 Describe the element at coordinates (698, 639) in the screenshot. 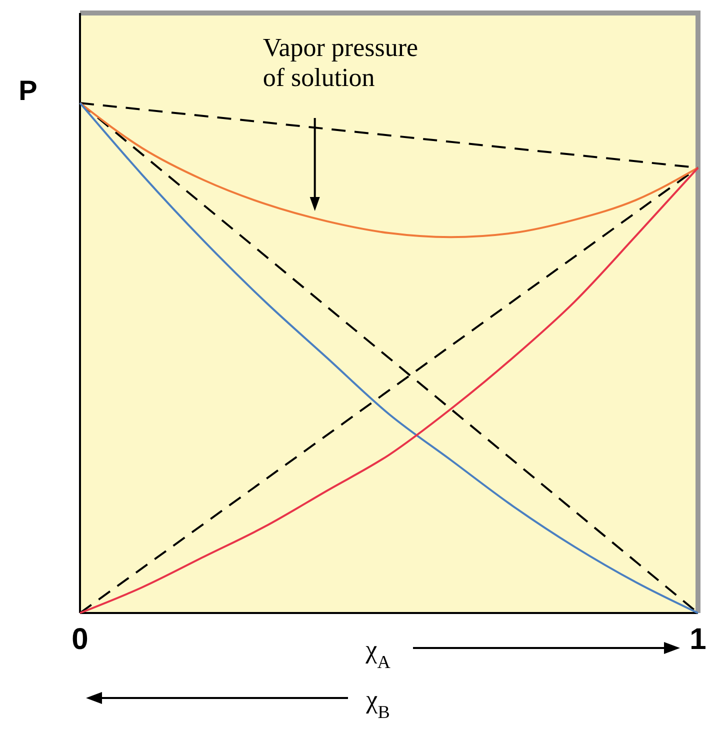

I see `x-tick-label: 1` at that location.